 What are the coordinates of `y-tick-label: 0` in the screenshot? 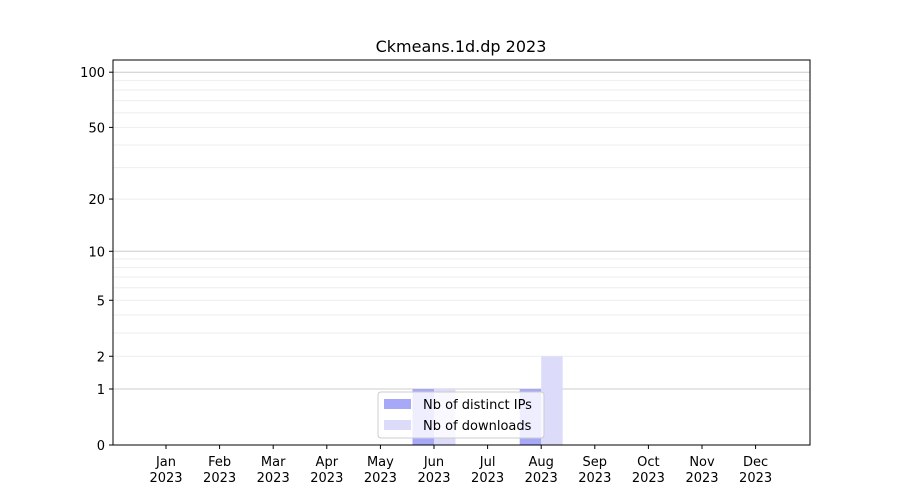 It's located at (101, 446).